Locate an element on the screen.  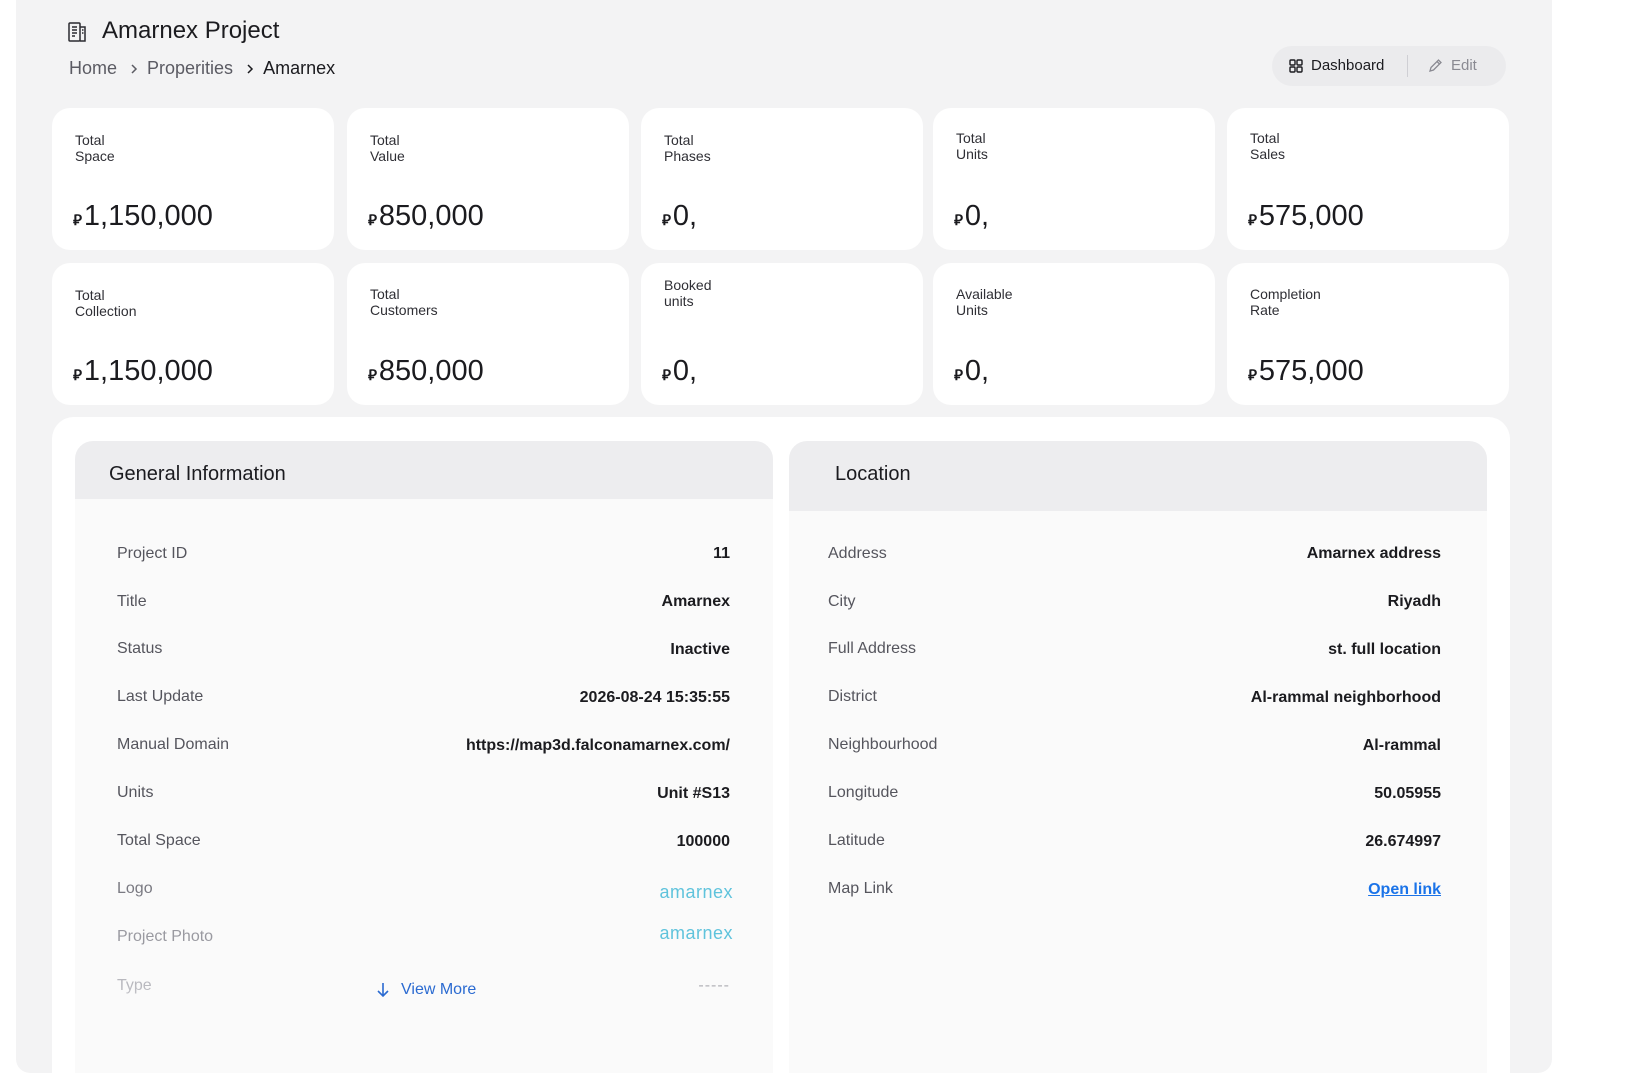
breadcrumb-current: Amarnex is located at coordinates (299, 68).